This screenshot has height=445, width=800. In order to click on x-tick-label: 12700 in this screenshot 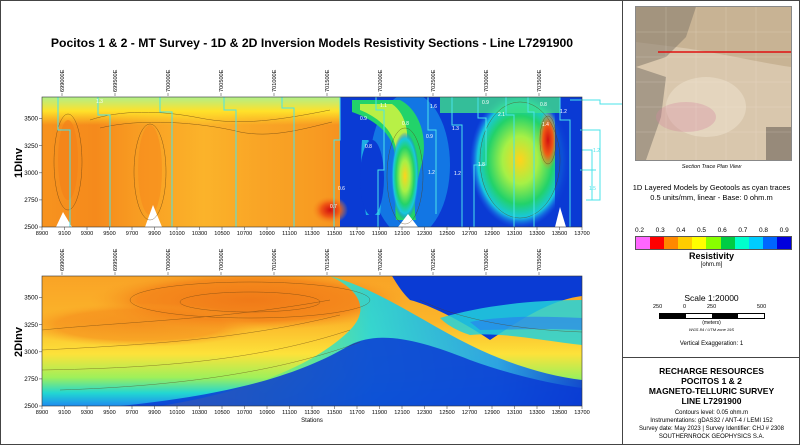, I will do `click(470, 413)`.